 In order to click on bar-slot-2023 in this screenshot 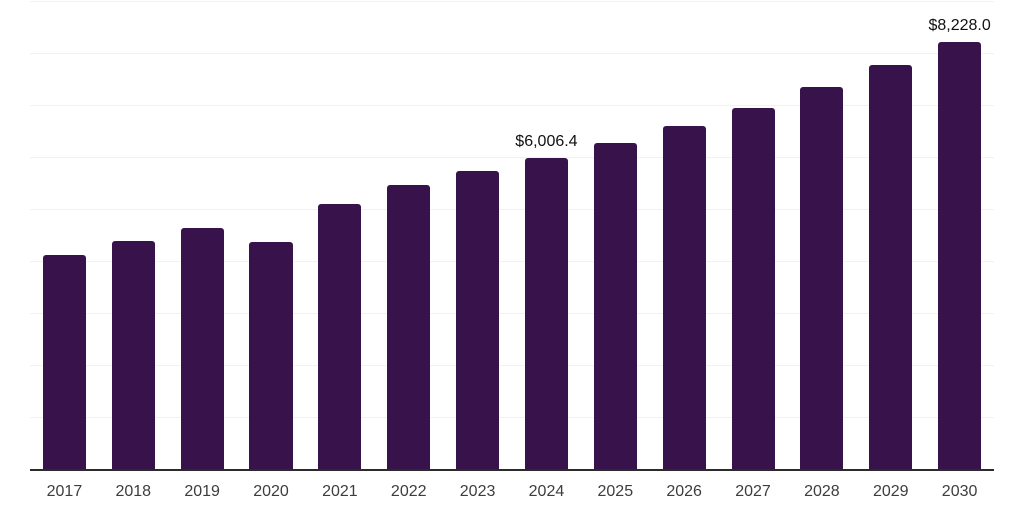, I will do `click(477, 236)`.